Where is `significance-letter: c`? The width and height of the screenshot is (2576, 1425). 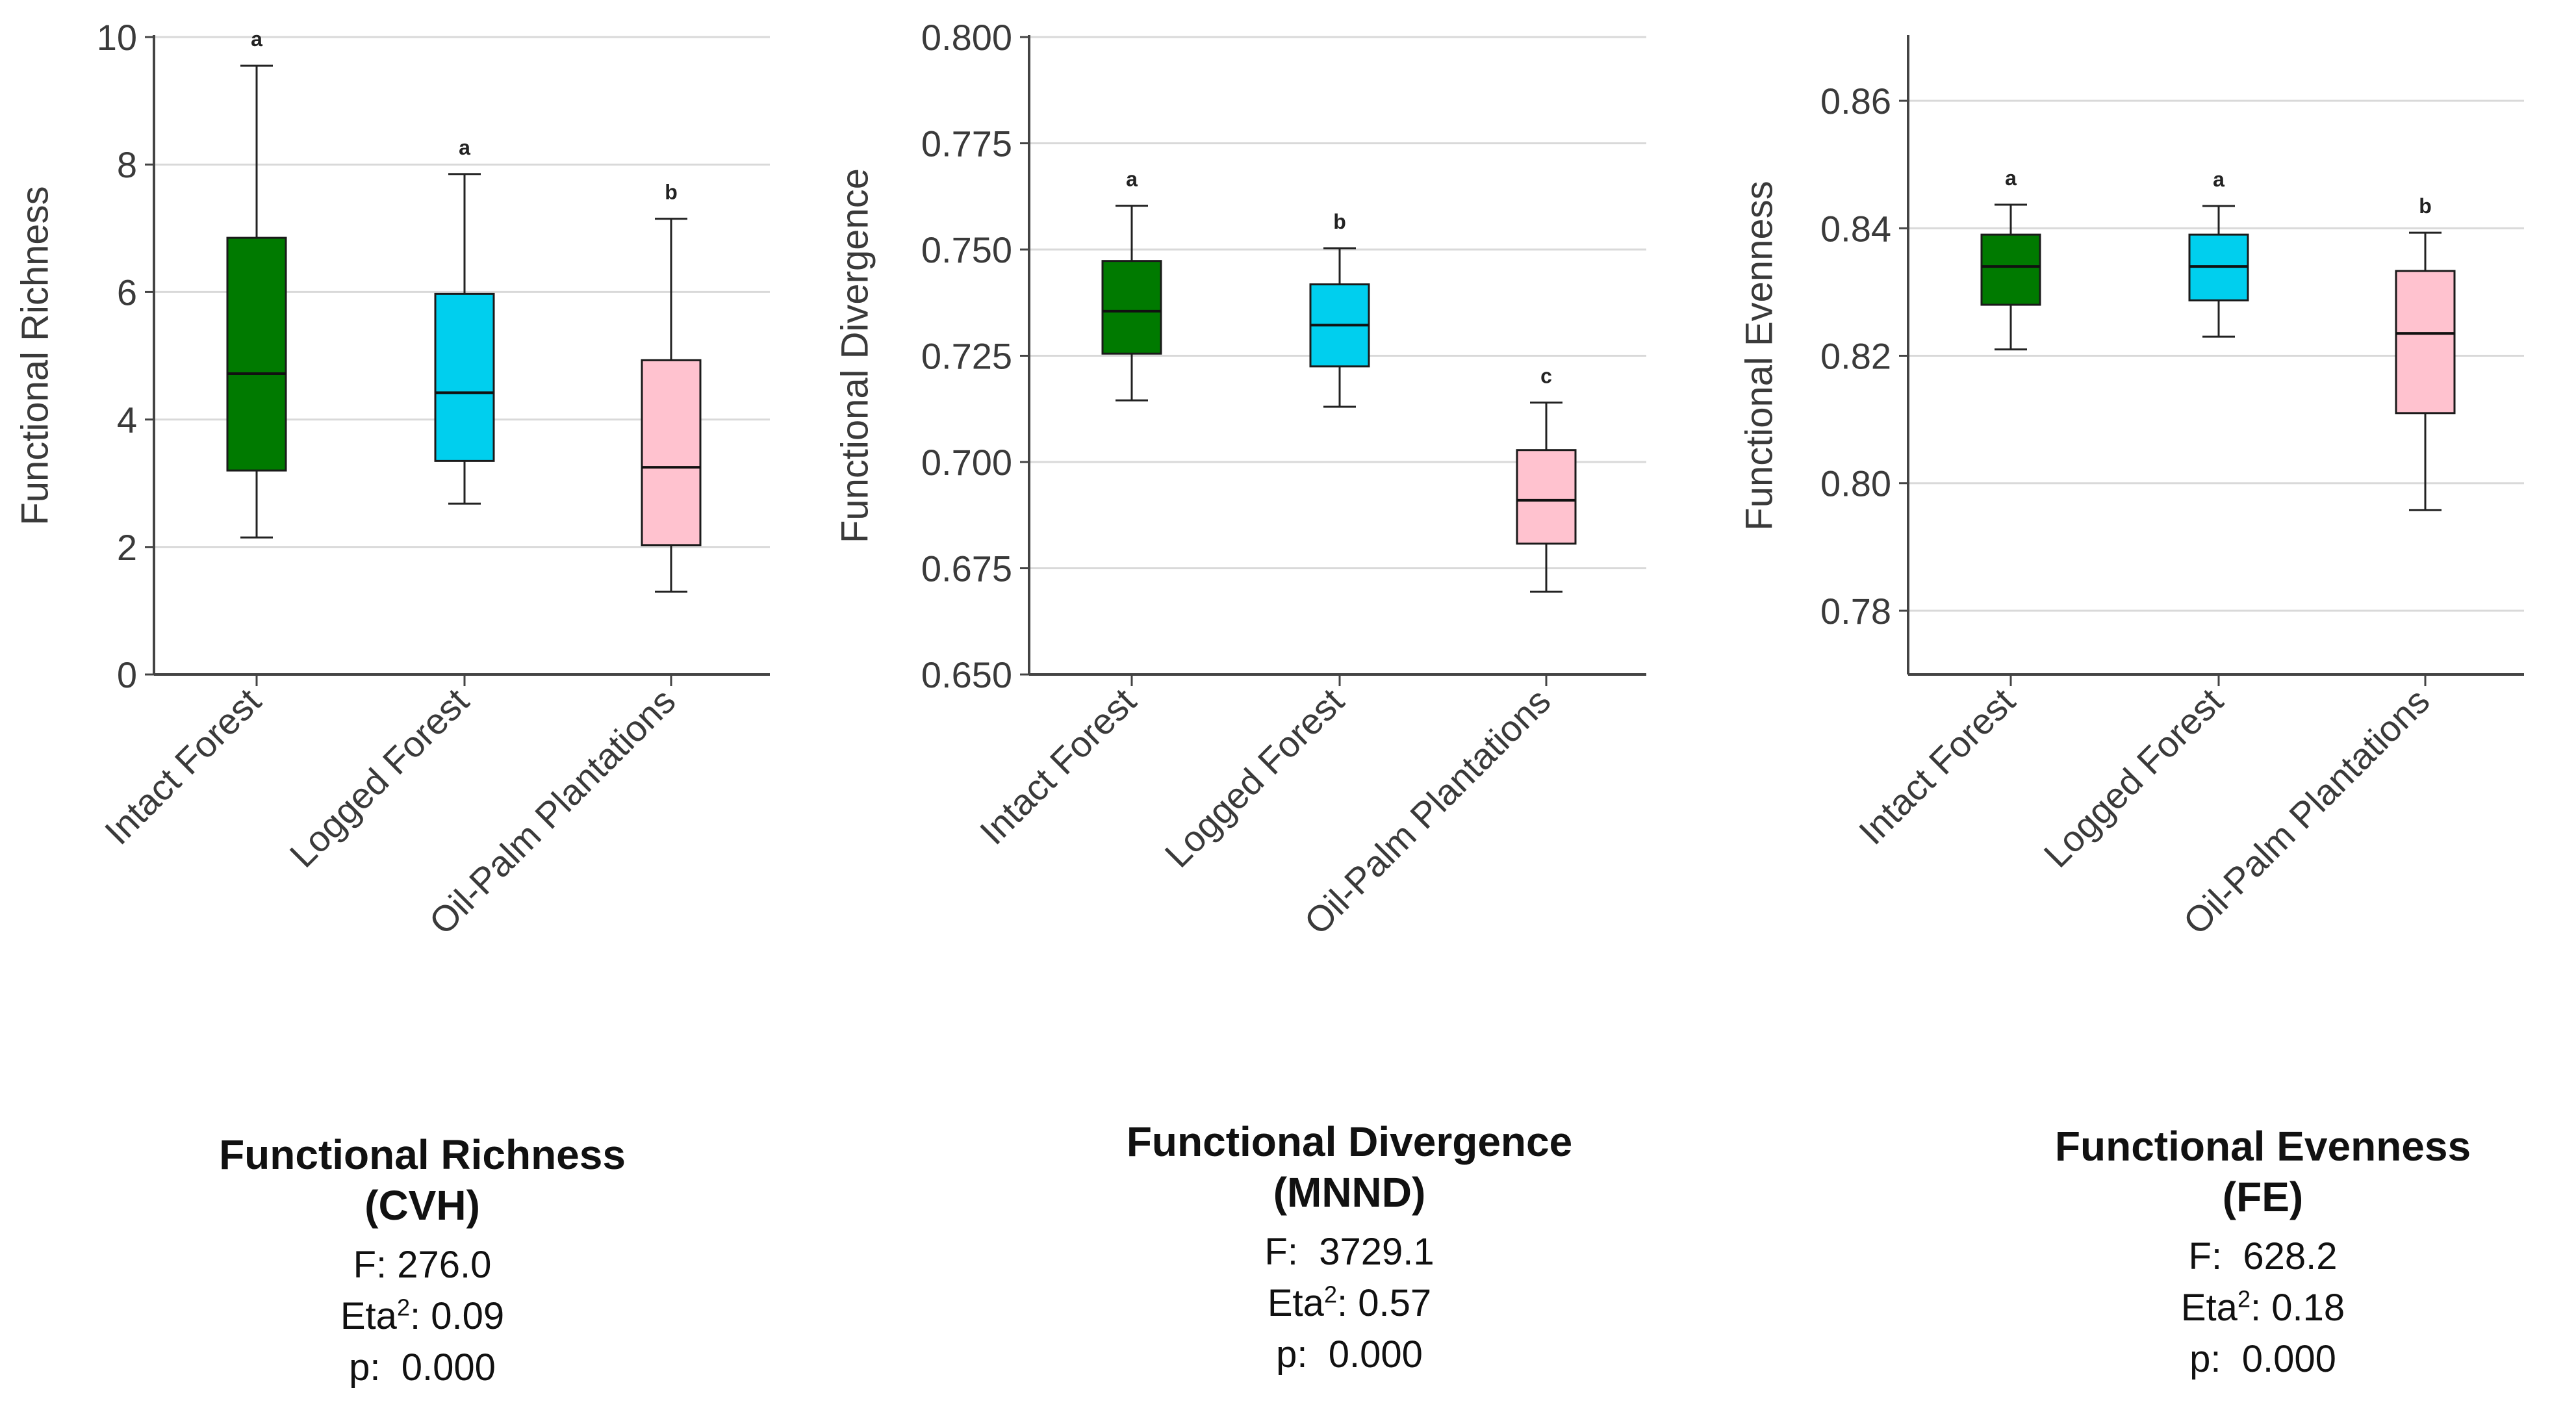
significance-letter: c is located at coordinates (1546, 375).